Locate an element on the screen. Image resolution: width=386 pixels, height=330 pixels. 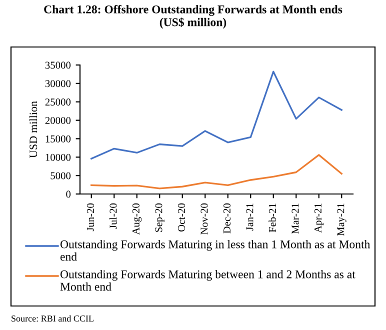
x-tick-label: Dec-20 is located at coordinates (226, 218).